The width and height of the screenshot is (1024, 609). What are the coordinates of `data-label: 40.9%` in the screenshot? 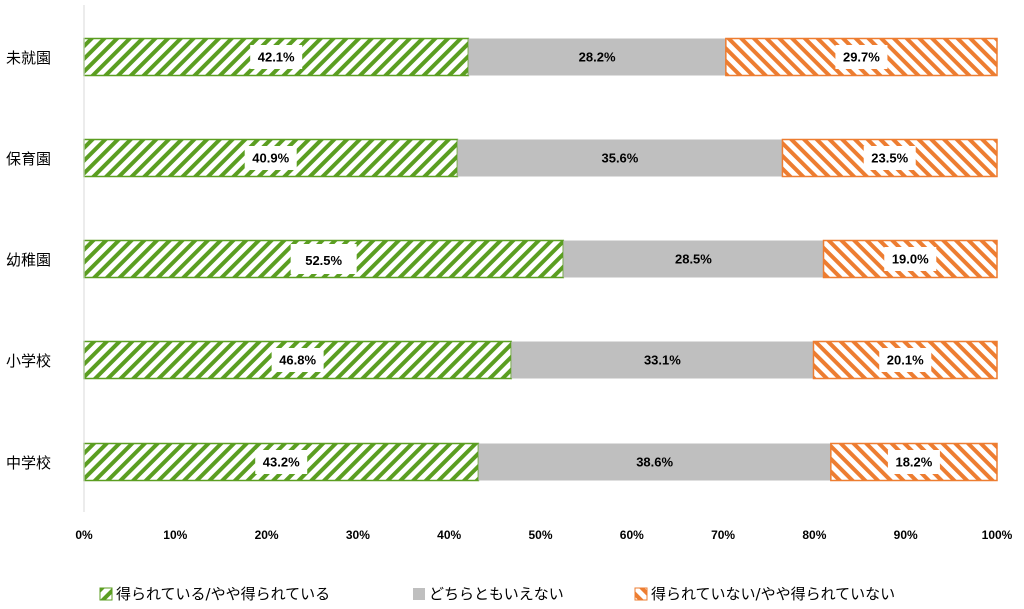 It's located at (270, 158).